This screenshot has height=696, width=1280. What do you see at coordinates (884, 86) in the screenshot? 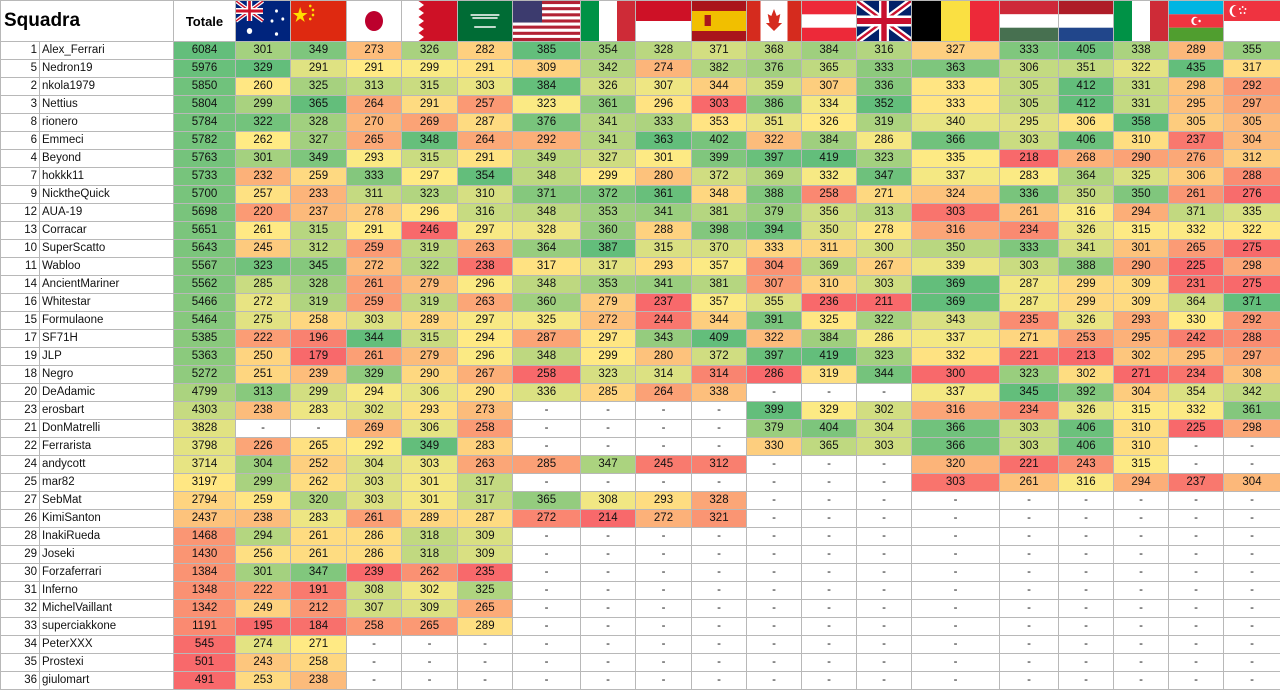
I see `score-cell: 336` at bounding box center [884, 86].